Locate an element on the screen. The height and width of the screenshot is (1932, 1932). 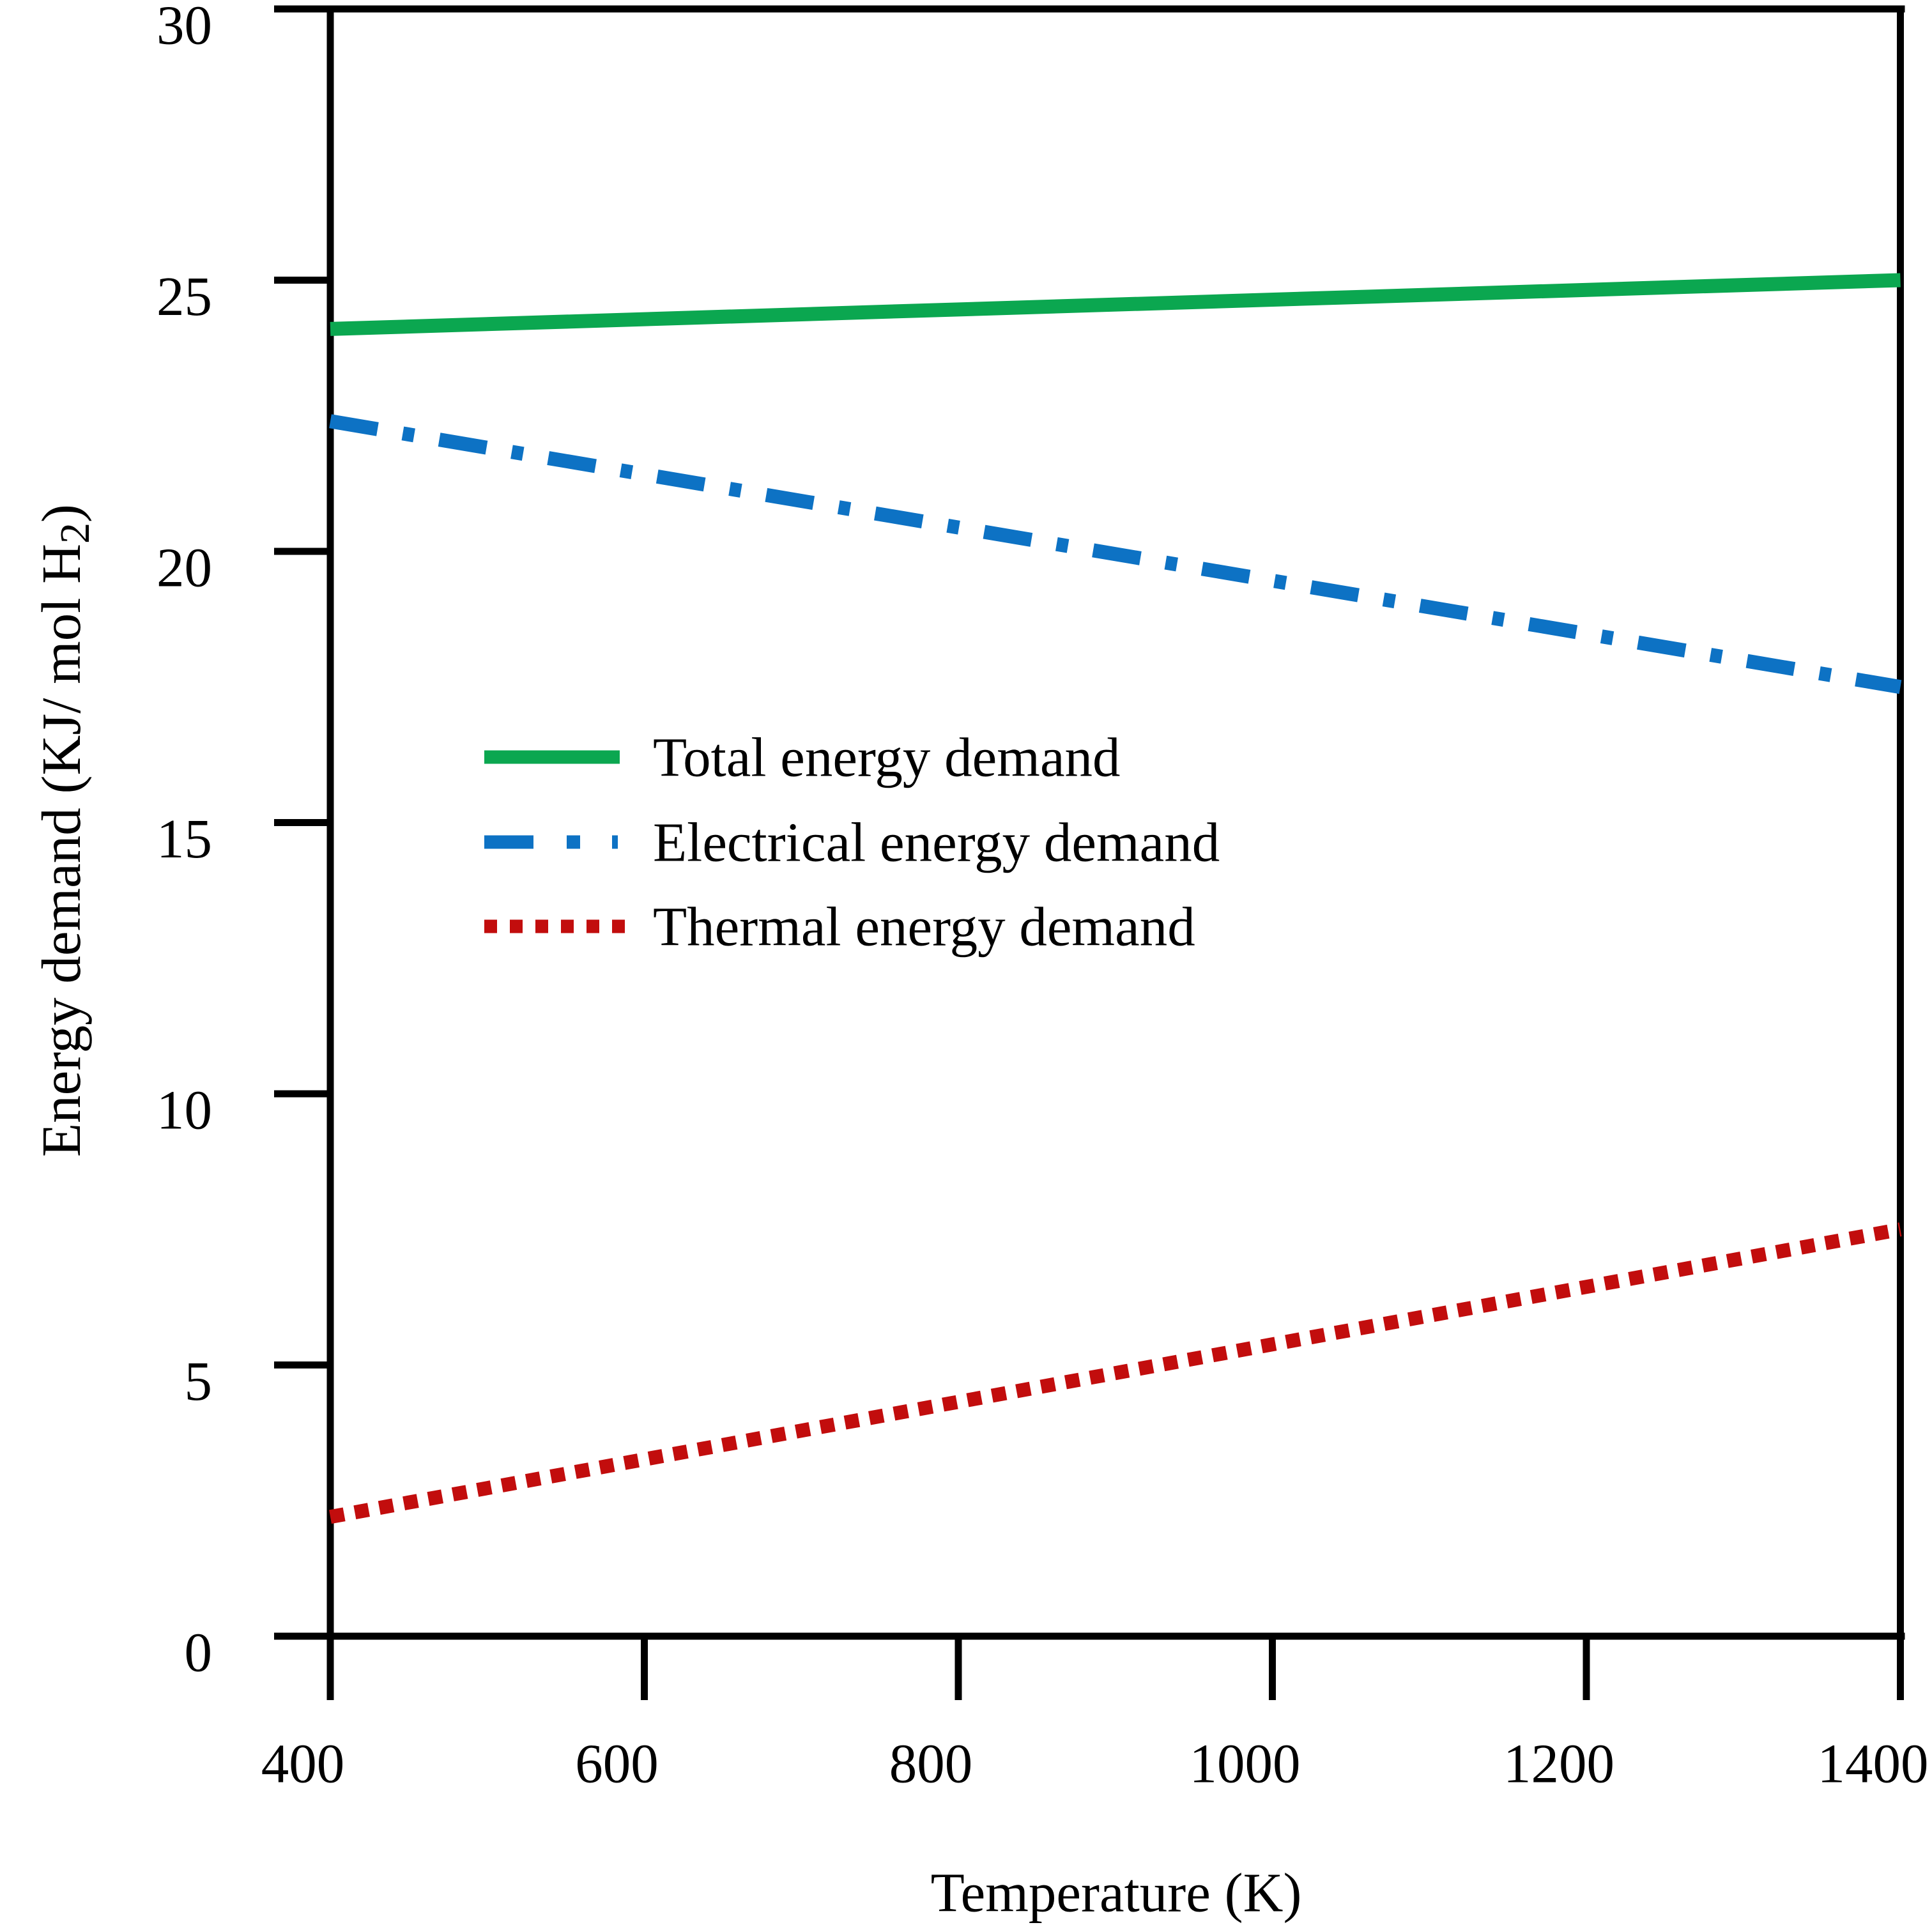
x-tick-label: 1200 is located at coordinates (1558, 1764).